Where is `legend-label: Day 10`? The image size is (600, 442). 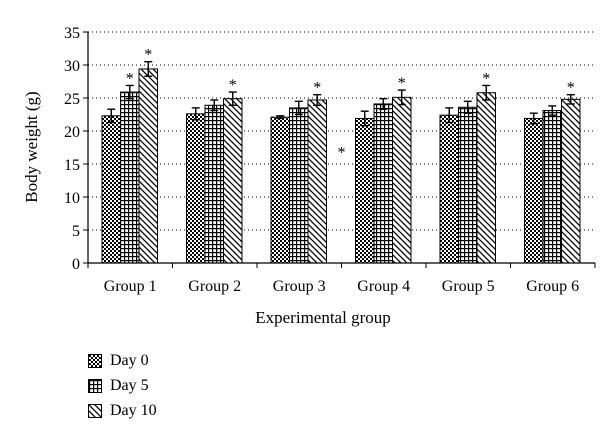 legend-label: Day 10 is located at coordinates (133, 410).